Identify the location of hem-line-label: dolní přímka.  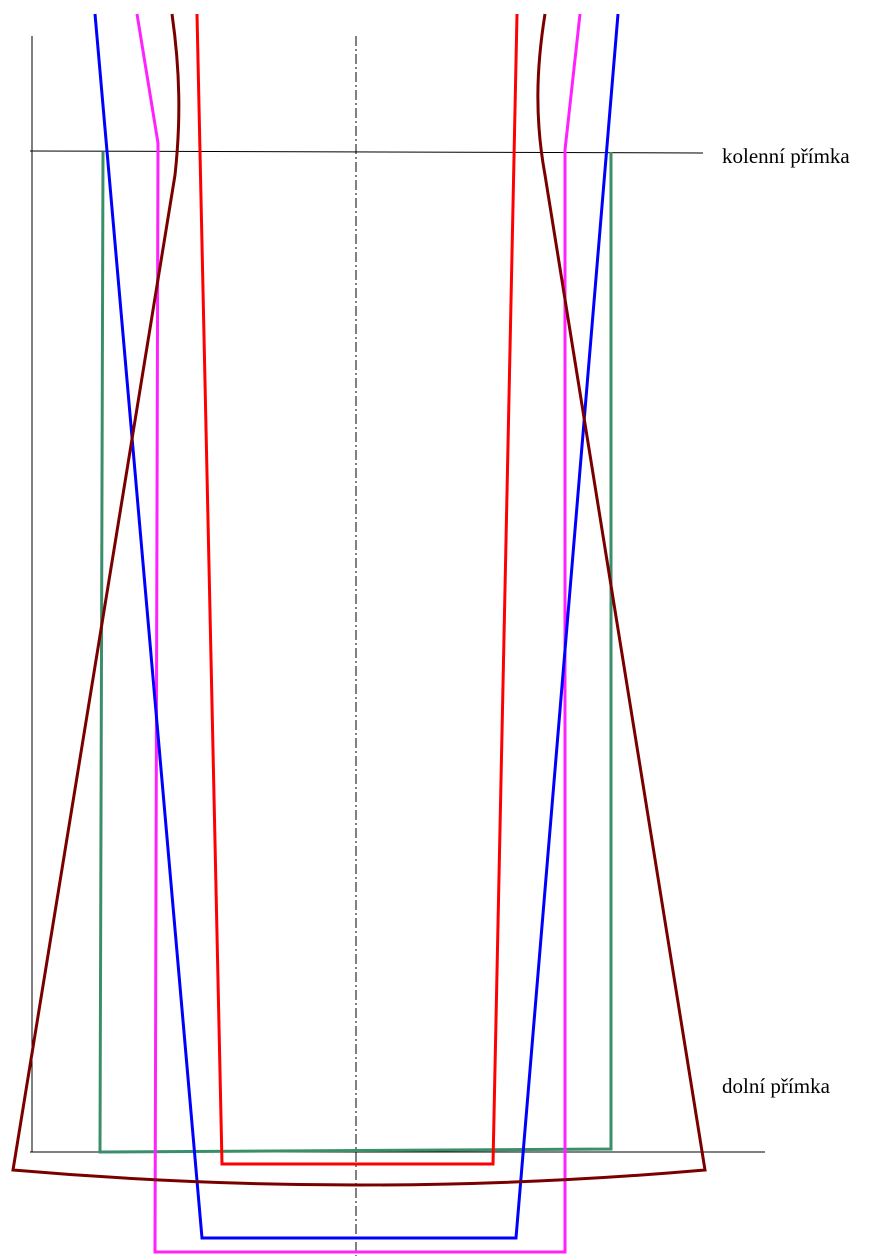
(776, 1086).